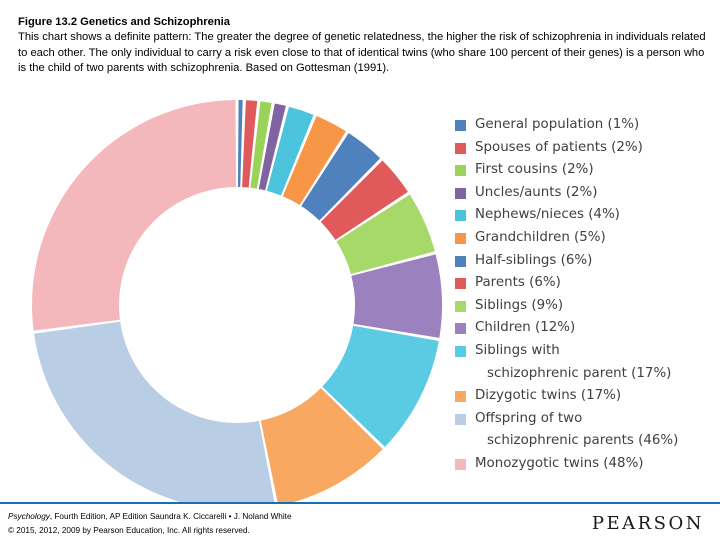 Image resolution: width=720 pixels, height=540 pixels. I want to click on legend-label: Siblings with schizophrenic parent (17%), so click(573, 361).